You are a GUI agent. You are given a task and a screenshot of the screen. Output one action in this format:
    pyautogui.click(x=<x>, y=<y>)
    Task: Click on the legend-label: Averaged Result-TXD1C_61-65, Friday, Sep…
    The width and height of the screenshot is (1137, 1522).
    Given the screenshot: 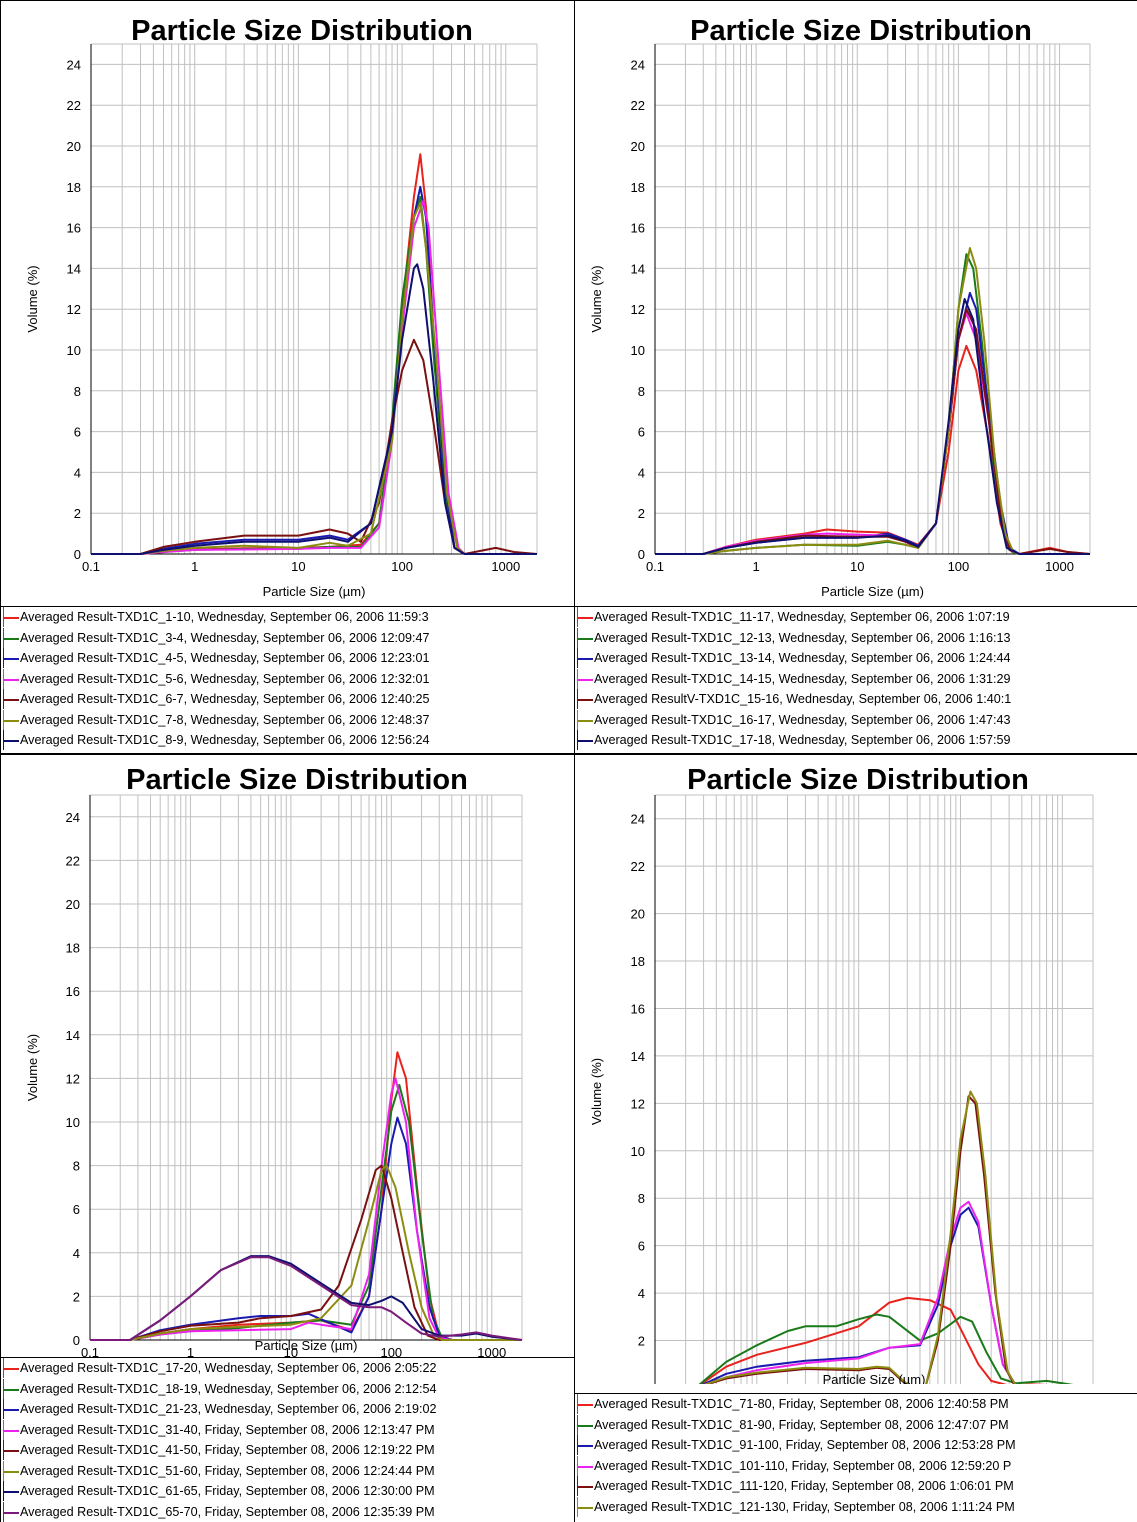 What is the action you would take?
    pyautogui.click(x=227, y=1491)
    